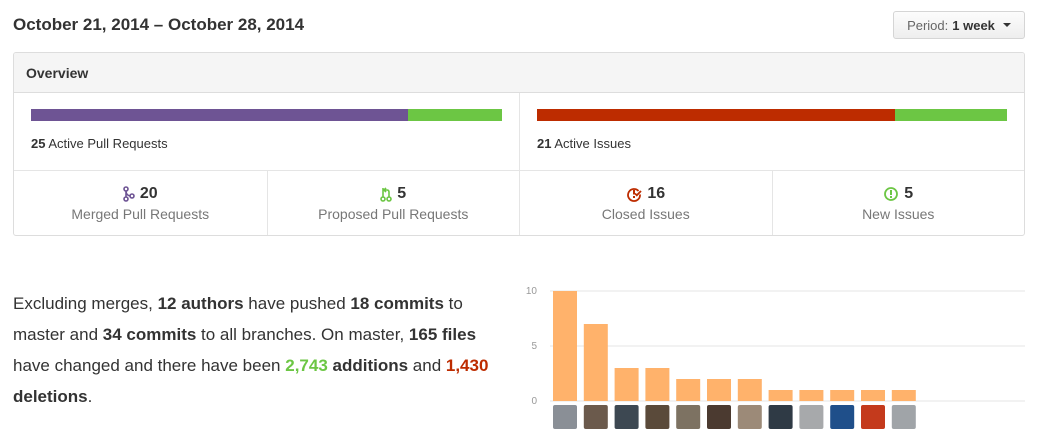 The image size is (1041, 448). I want to click on authors-link: 12 authors, so click(200, 303).